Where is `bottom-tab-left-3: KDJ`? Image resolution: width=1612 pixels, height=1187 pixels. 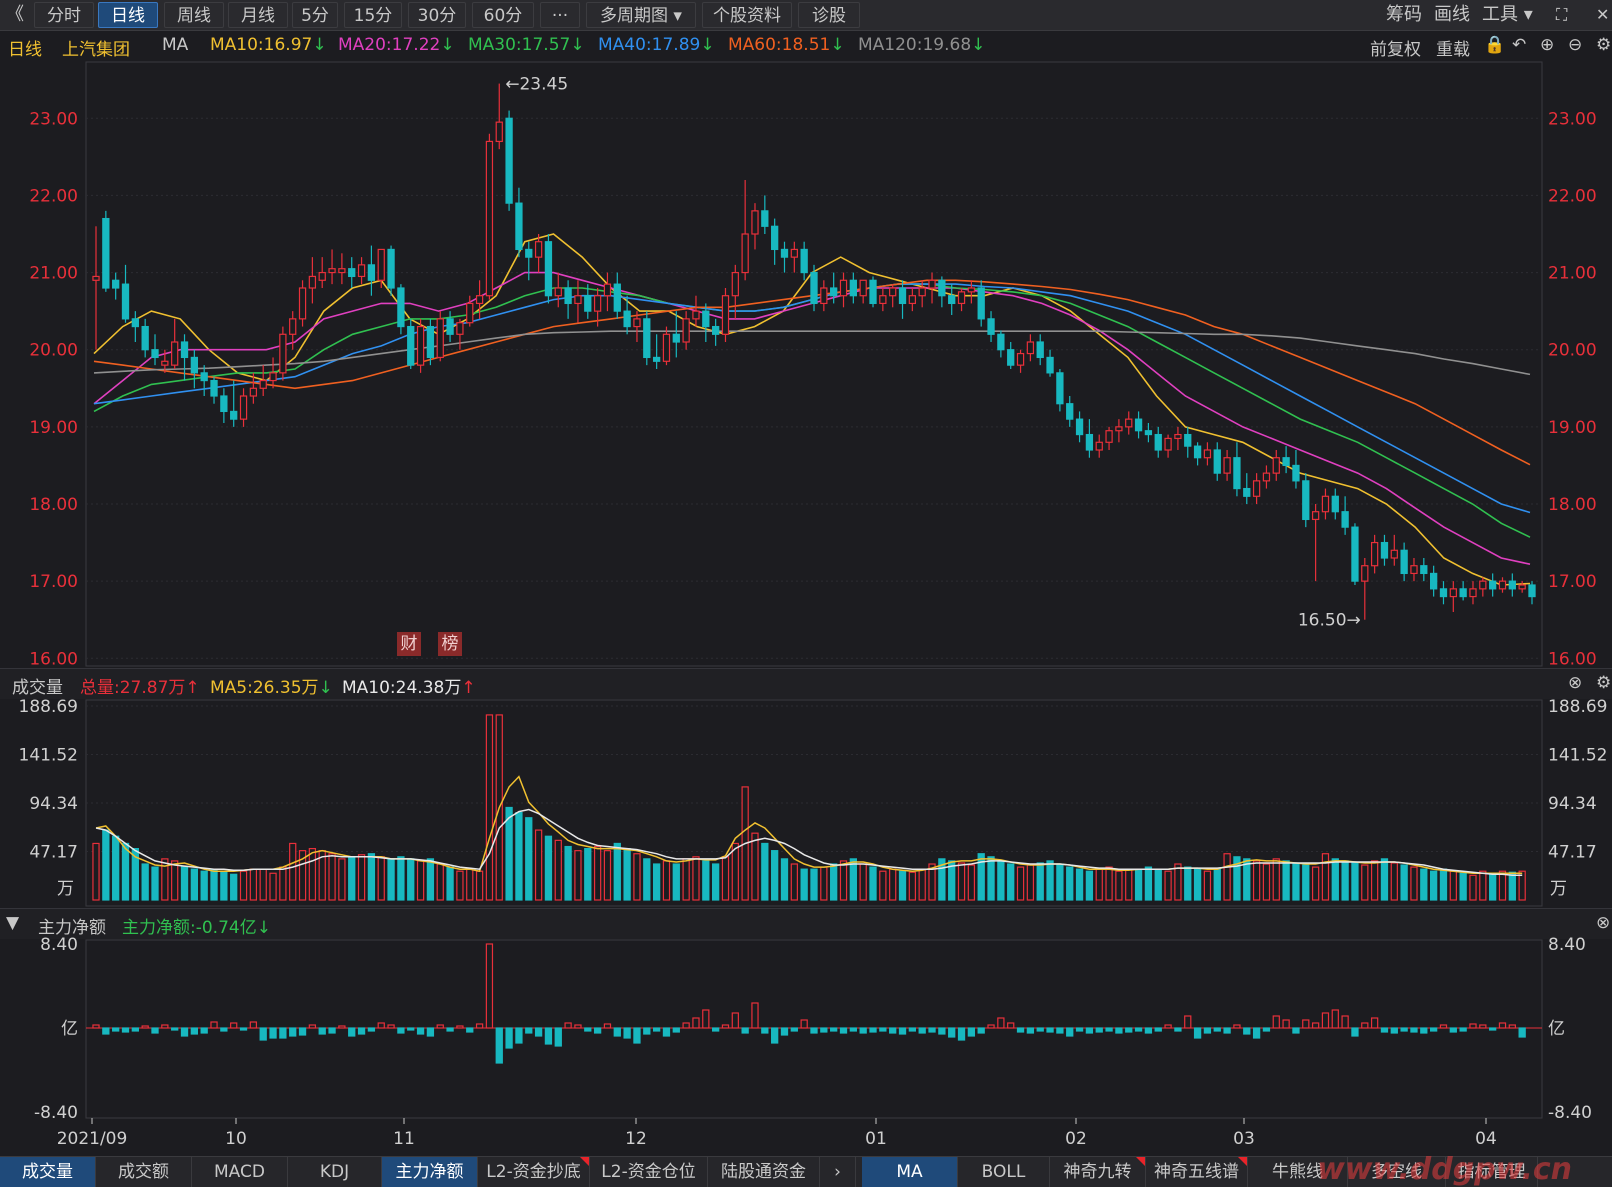 bottom-tab-left-3: KDJ is located at coordinates (335, 1172).